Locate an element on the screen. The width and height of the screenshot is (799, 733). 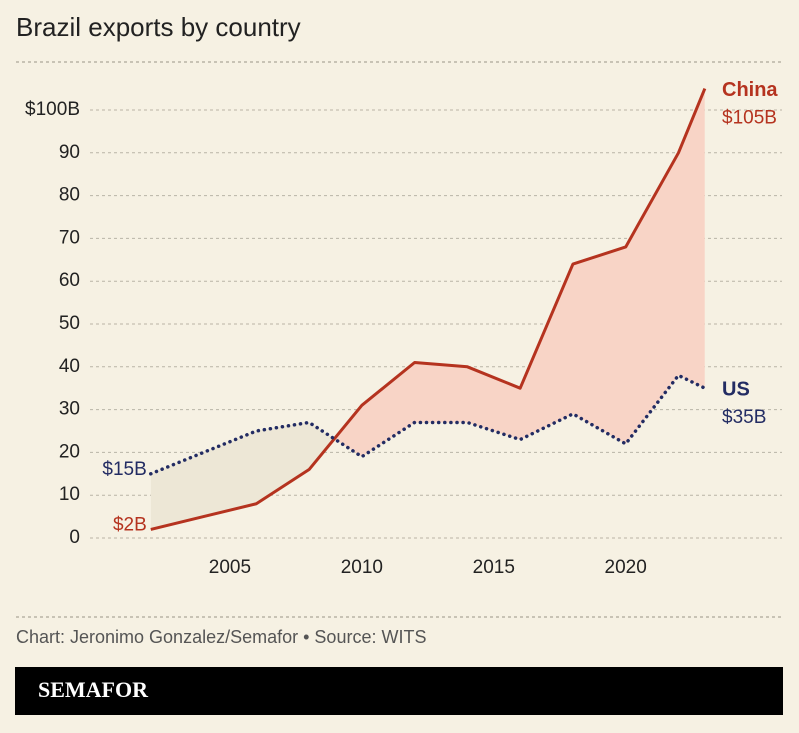
series-line is located at coordinates (428, 424).